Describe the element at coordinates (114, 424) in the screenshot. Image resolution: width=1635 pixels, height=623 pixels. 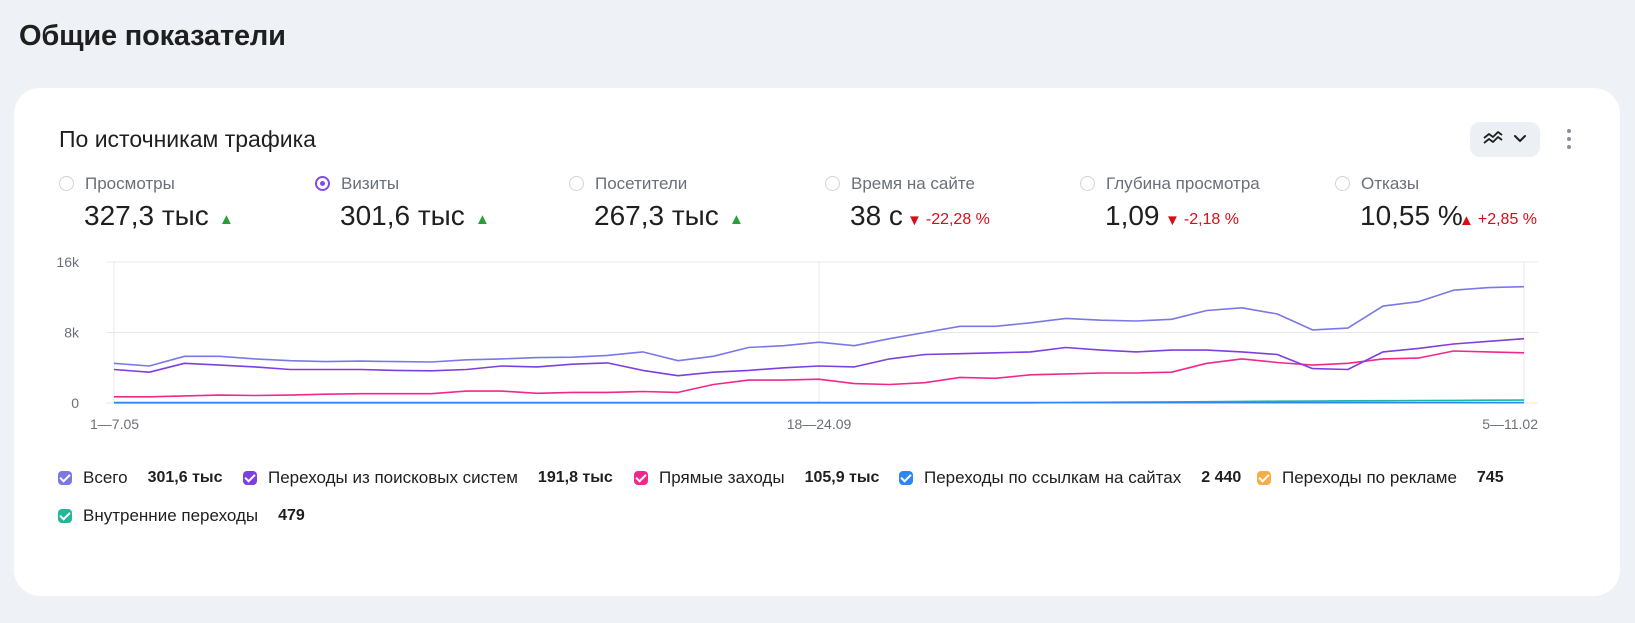
I see `x-tick-label: 1—7.05` at that location.